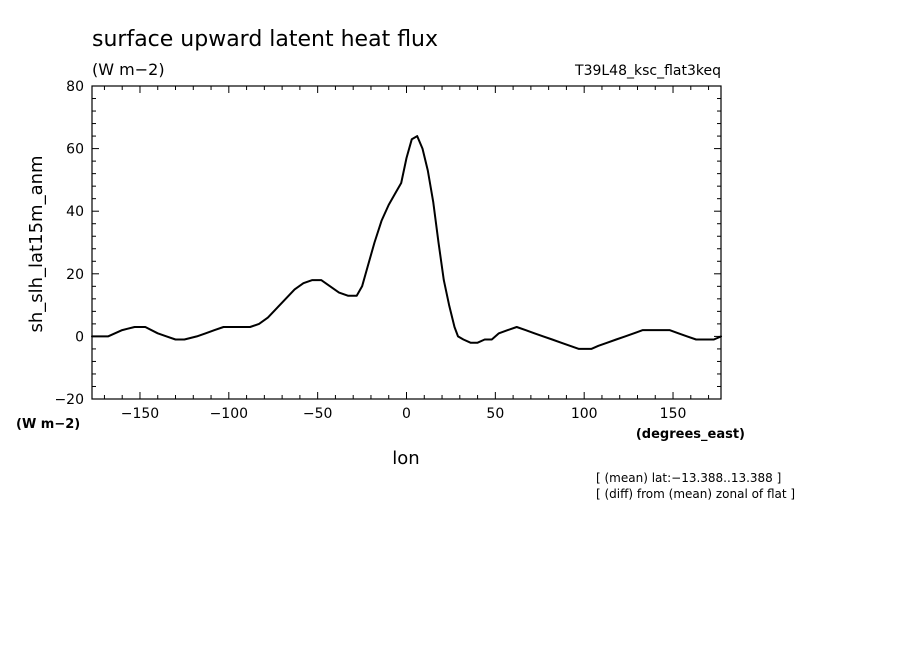  Describe the element at coordinates (673, 414) in the screenshot. I see `x-tick-label: 150` at that location.